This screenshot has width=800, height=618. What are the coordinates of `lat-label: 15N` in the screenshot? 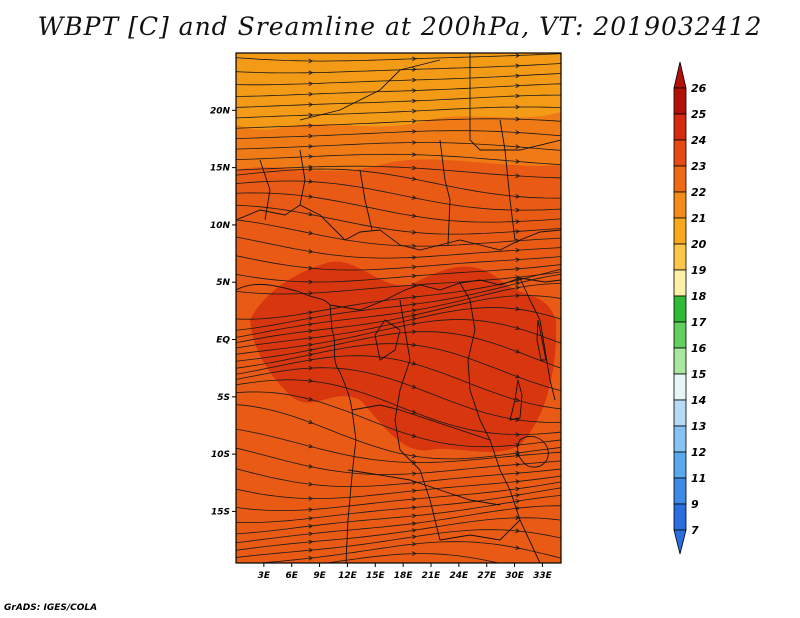 It's located at (220, 169).